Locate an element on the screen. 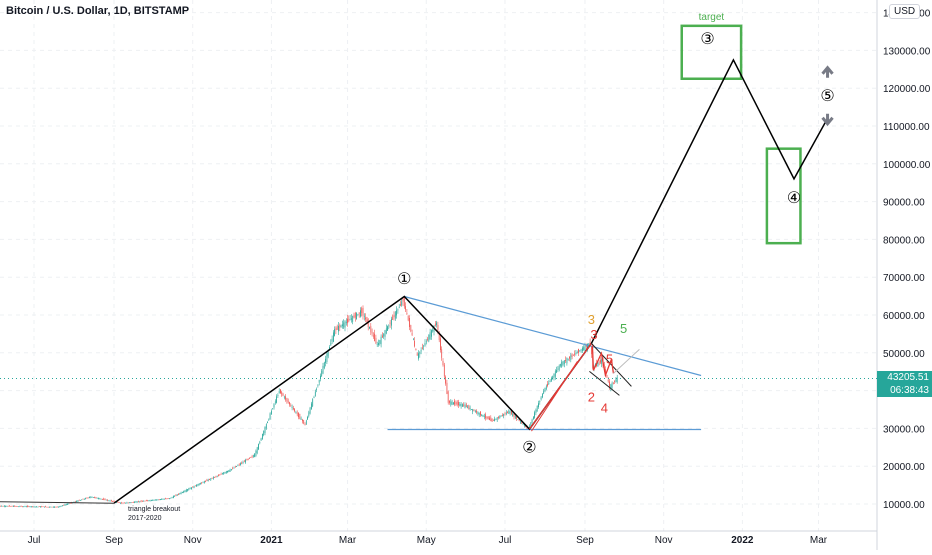 The height and width of the screenshot is (555, 932). triangle-note: triangle breakout is located at coordinates (154, 509).